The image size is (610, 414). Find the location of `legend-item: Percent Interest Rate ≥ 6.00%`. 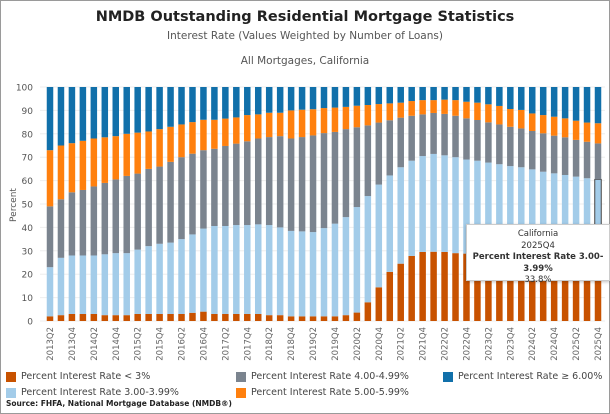

legend-item: Percent Interest Rate ≥ 6.00% is located at coordinates (522, 376).